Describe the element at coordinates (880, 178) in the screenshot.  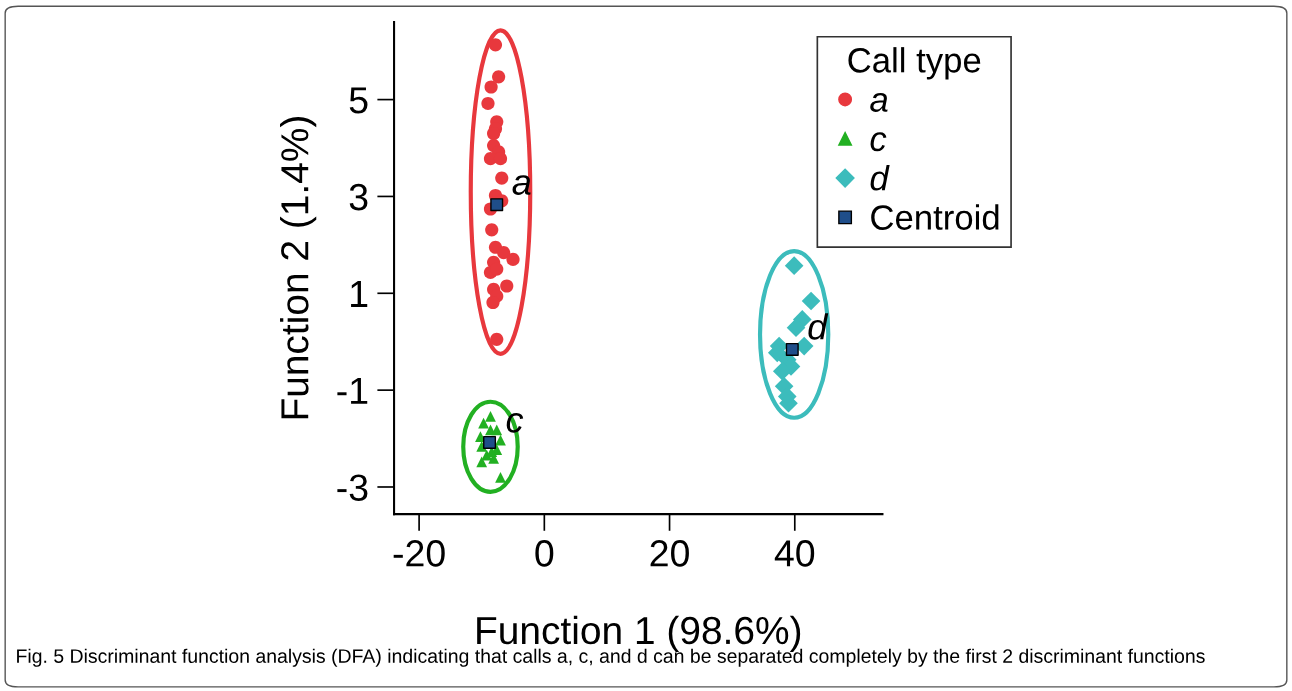
I see `legend-label: d` at that location.